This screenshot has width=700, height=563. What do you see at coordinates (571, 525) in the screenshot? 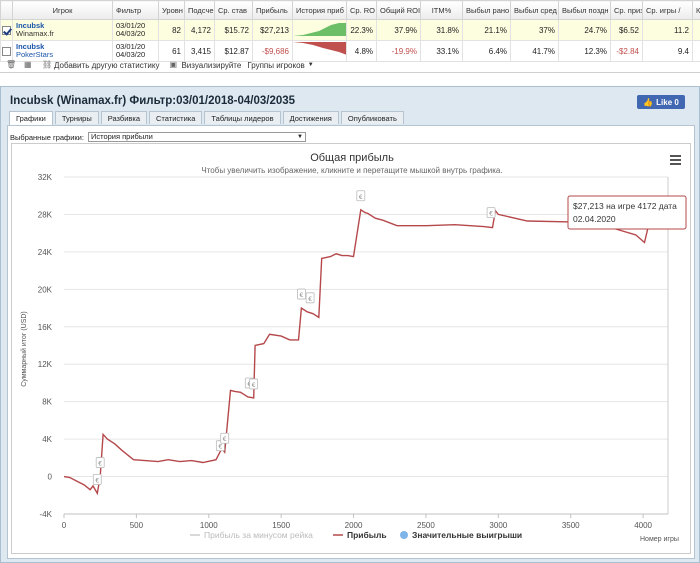
I see `x-tick-label: 3500` at bounding box center [571, 525].